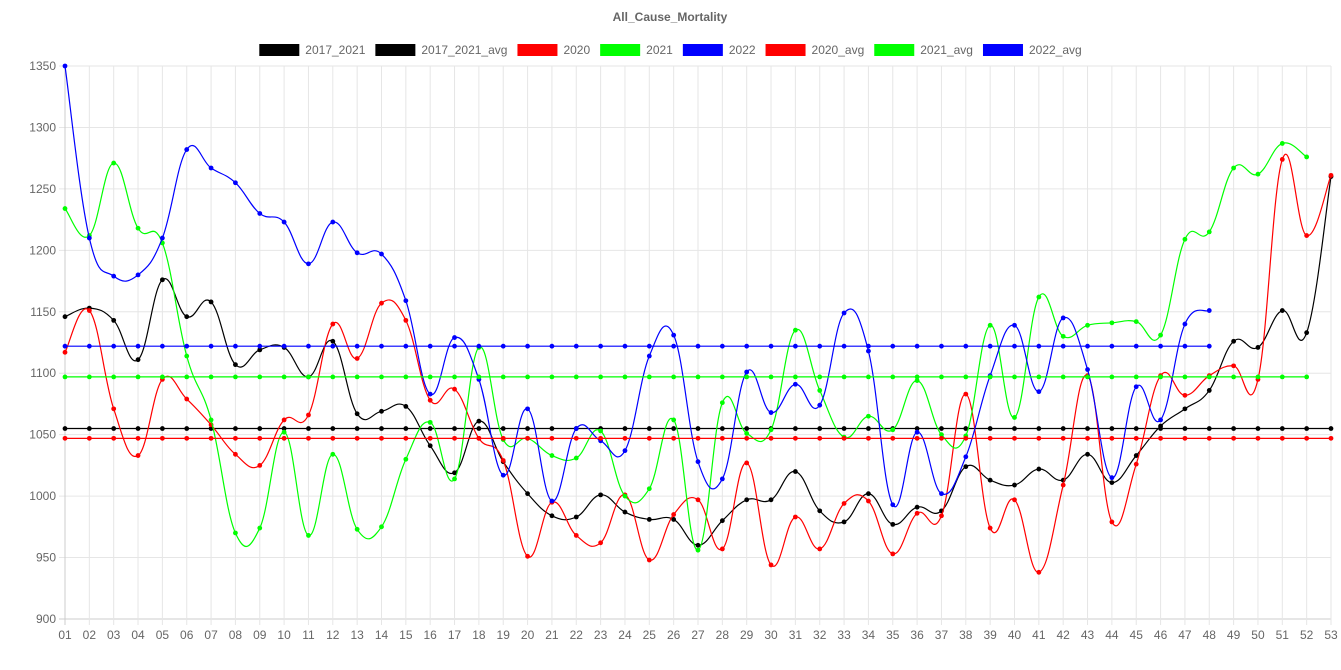 The image size is (1341, 670). Describe the element at coordinates (1161, 635) in the screenshot. I see `x-tick-label: 46` at that location.